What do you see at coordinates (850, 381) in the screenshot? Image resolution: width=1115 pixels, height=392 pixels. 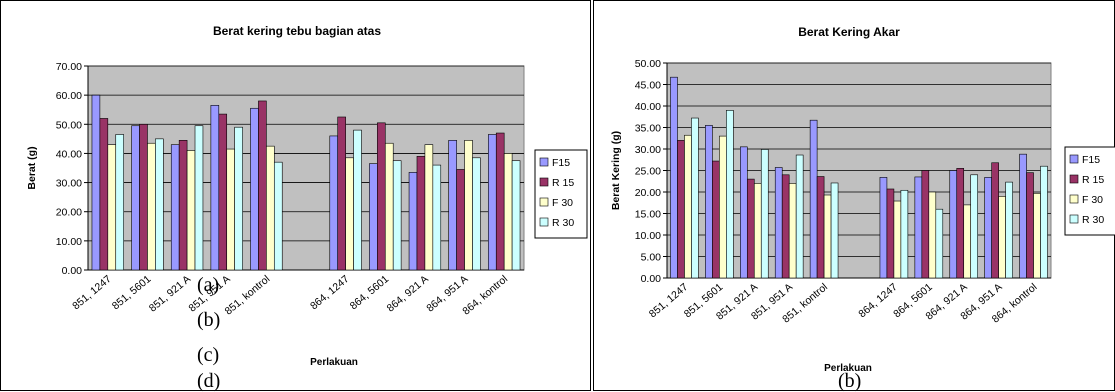 I see `caption-b-right: (b)` at bounding box center [850, 381].